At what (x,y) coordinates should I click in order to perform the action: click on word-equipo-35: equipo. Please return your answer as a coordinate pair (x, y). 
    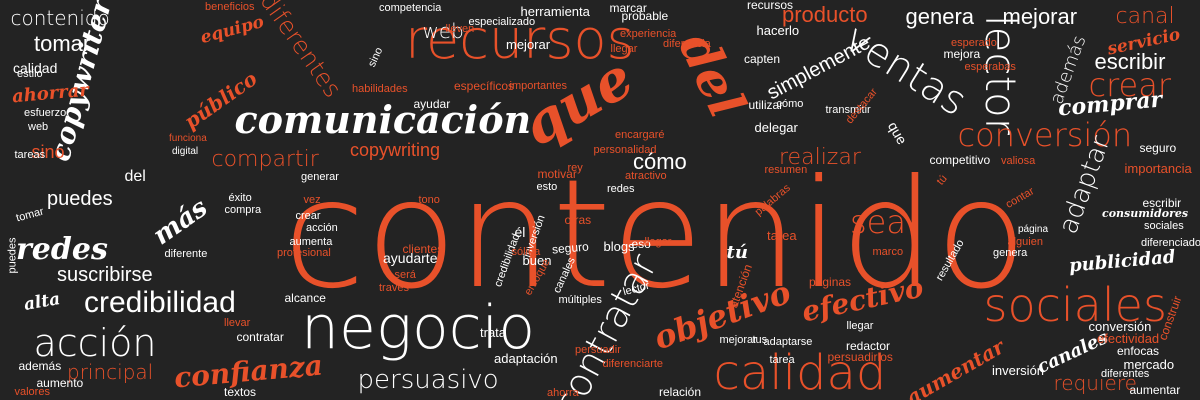
    Looking at the image, I should click on (231, 29).